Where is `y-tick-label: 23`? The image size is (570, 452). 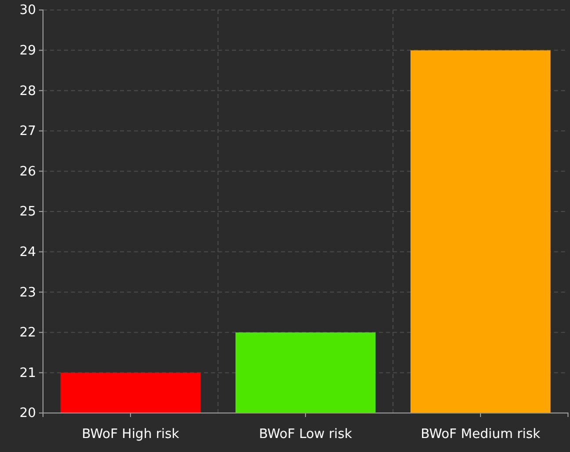 y-tick-label: 23 is located at coordinates (27, 292).